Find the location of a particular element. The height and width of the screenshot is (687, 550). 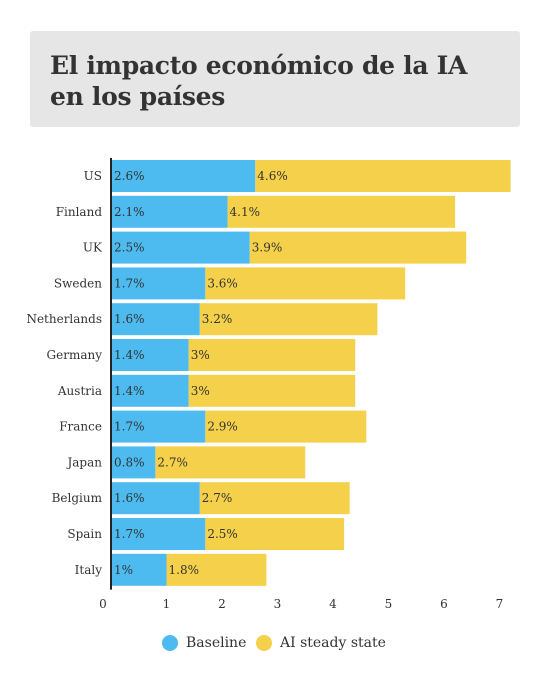

category-label-germany: Germany is located at coordinates (75, 355).